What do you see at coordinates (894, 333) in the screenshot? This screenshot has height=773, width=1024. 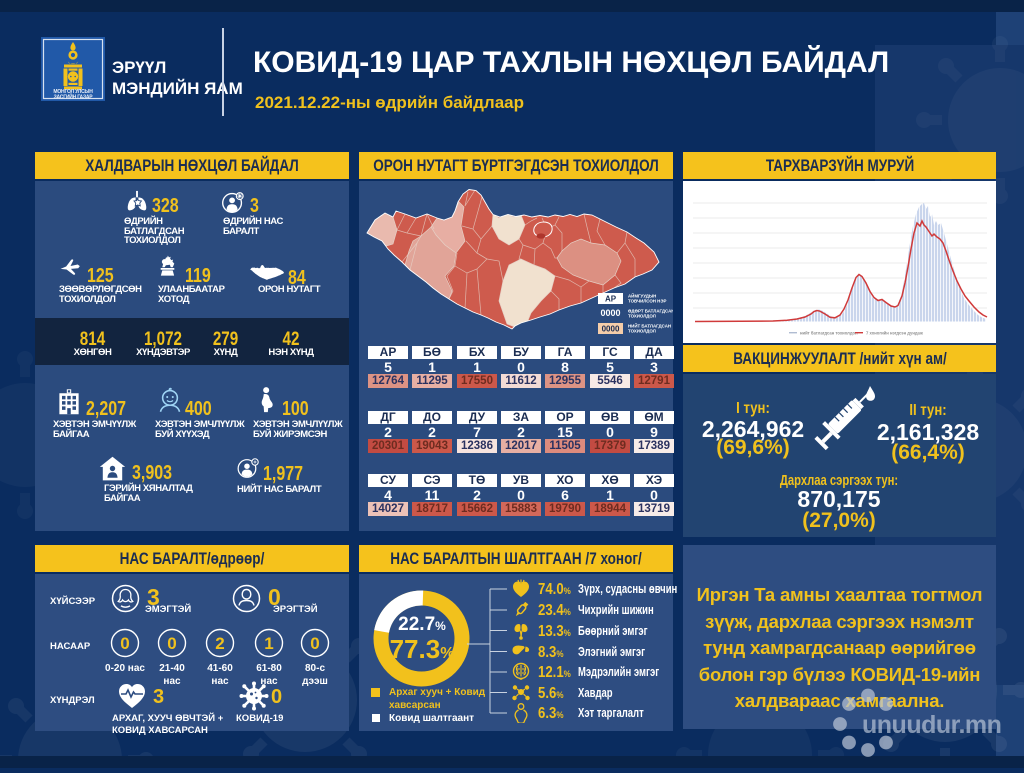 I see `svg-text: 7 хоногийн нэгдсэн дундаж` at bounding box center [894, 333].